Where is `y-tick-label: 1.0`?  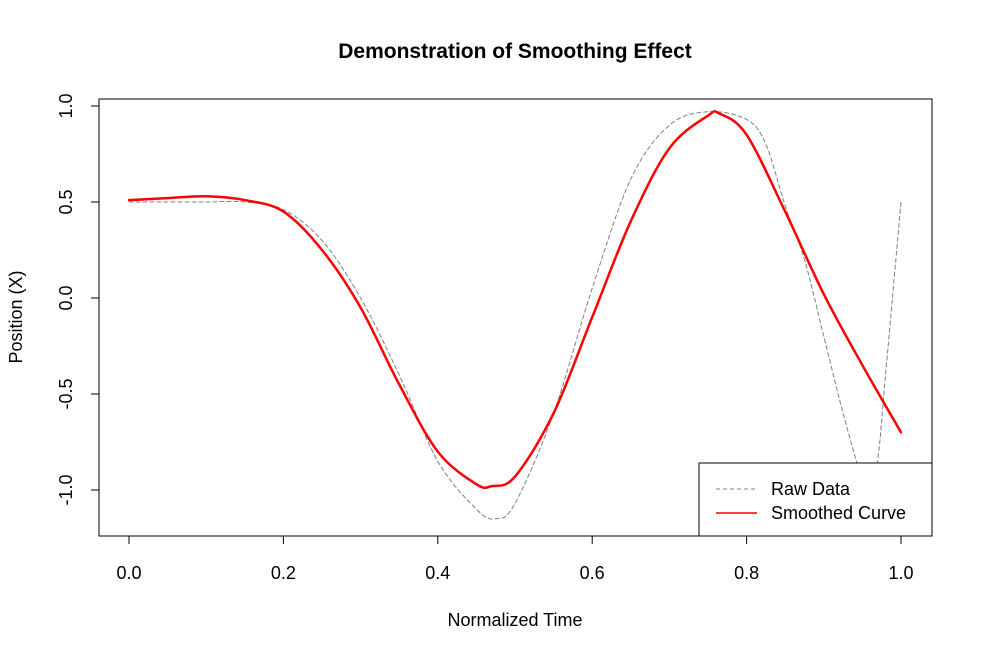
y-tick-label: 1.0 is located at coordinates (66, 105).